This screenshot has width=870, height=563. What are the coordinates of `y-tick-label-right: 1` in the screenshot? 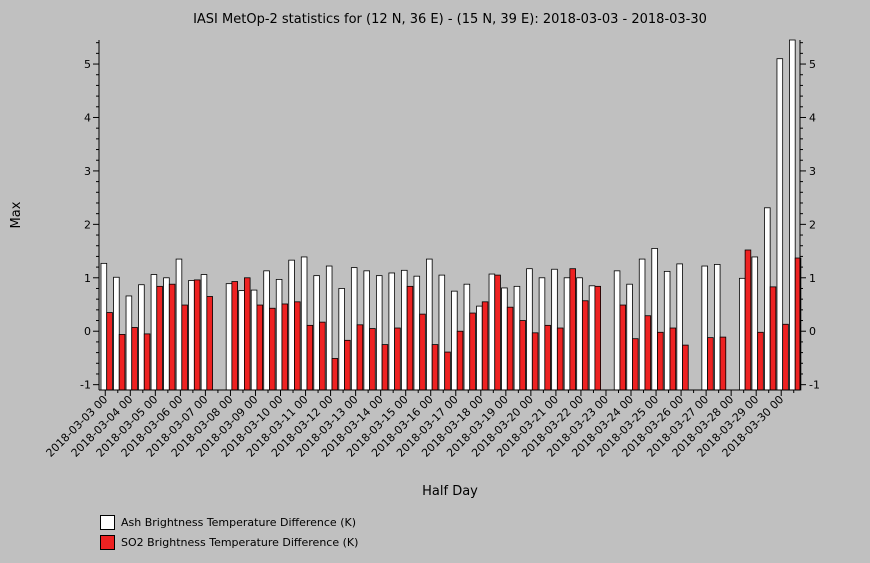 It's located at (812, 278).